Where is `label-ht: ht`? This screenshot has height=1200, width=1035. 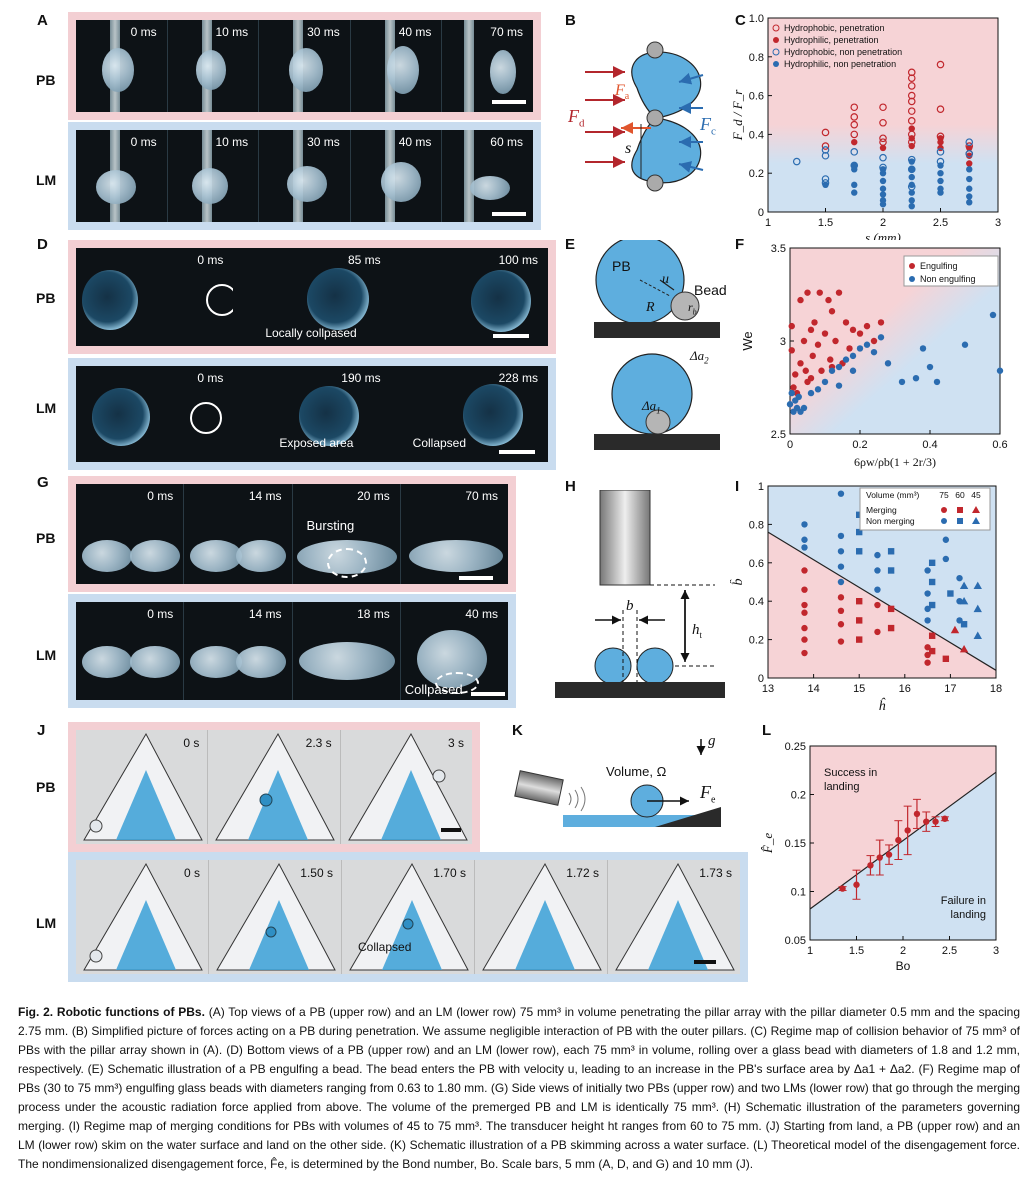 label-ht: ht is located at coordinates (697, 631).